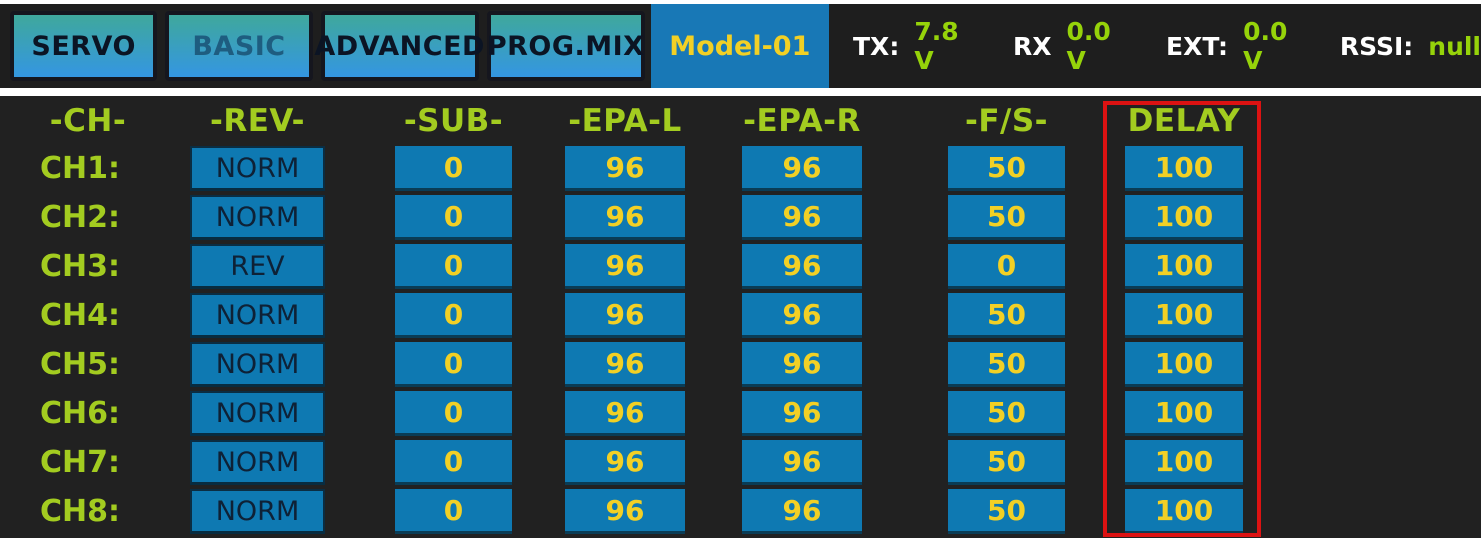 This screenshot has width=1481, height=542. I want to click on tx-label: TX:, so click(876, 46).